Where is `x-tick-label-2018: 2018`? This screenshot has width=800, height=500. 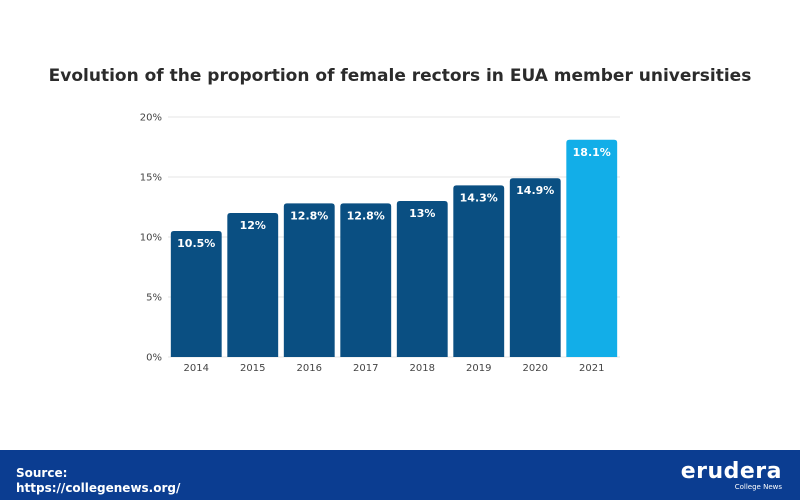
x-tick-label-2018: 2018 is located at coordinates (422, 368).